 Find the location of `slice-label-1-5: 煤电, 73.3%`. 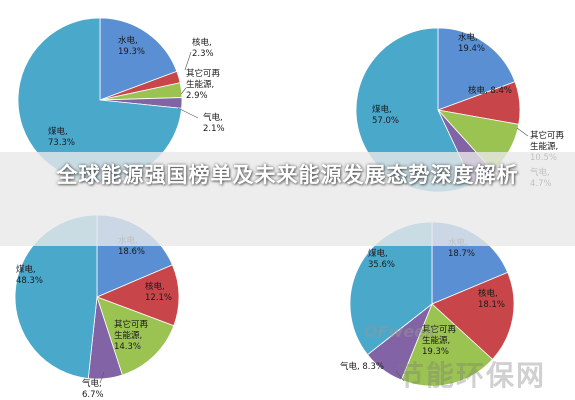

slice-label-1-5: 煤电, 73.3% is located at coordinates (61, 137).